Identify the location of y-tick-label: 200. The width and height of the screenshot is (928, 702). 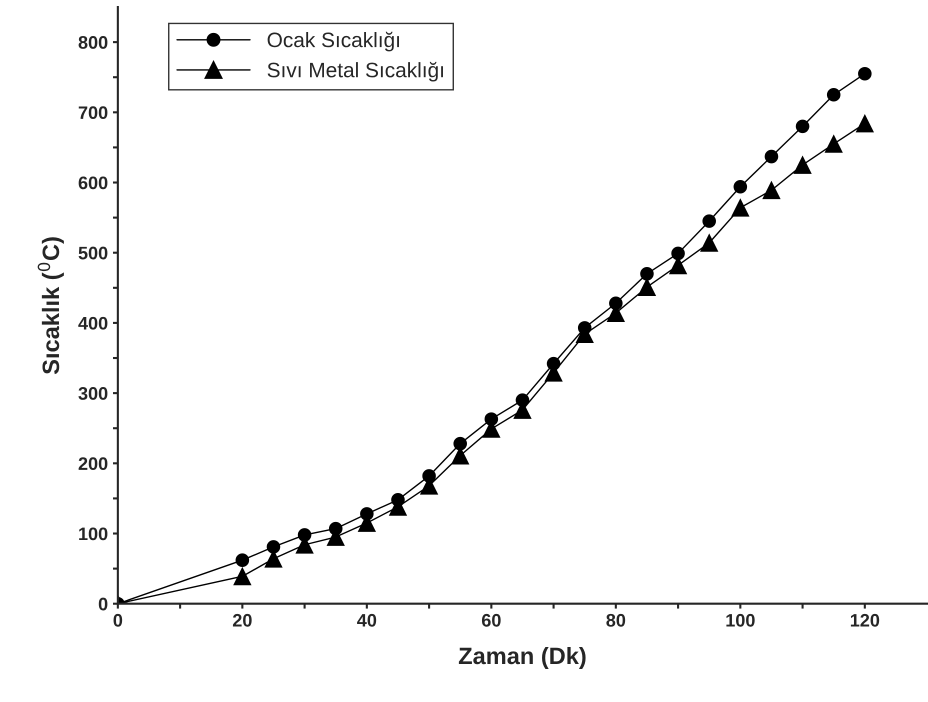
(93, 463).